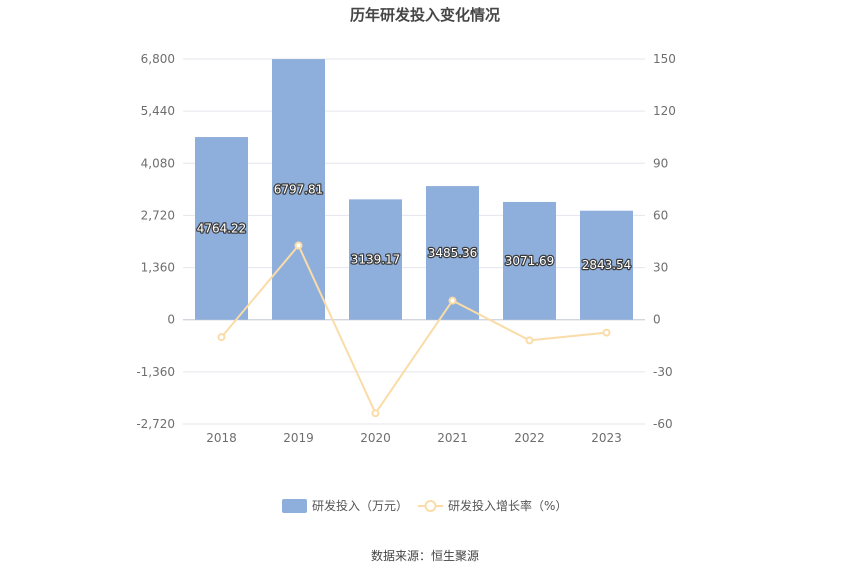  I want to click on legend-label-bar: 研发投入（万元）, so click(360, 505).